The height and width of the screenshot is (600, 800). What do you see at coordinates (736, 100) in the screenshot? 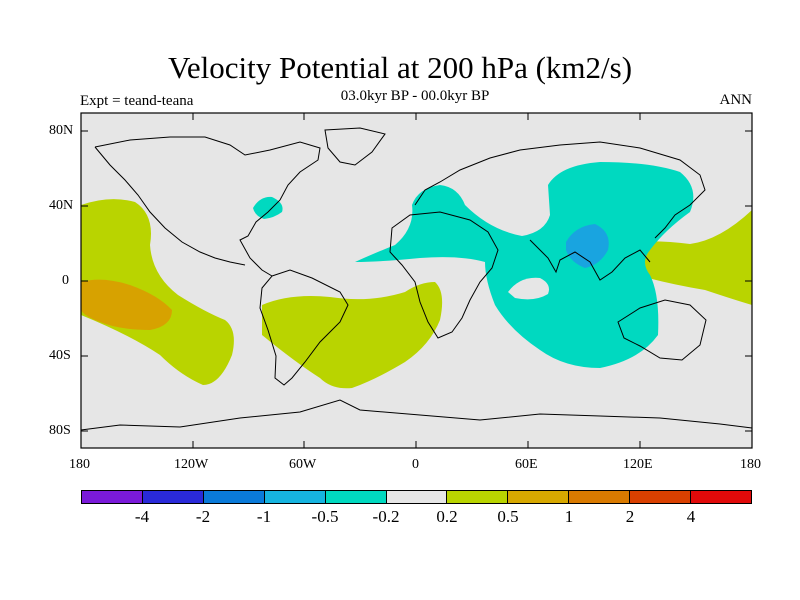
I see `season-label: ANN` at bounding box center [736, 100].